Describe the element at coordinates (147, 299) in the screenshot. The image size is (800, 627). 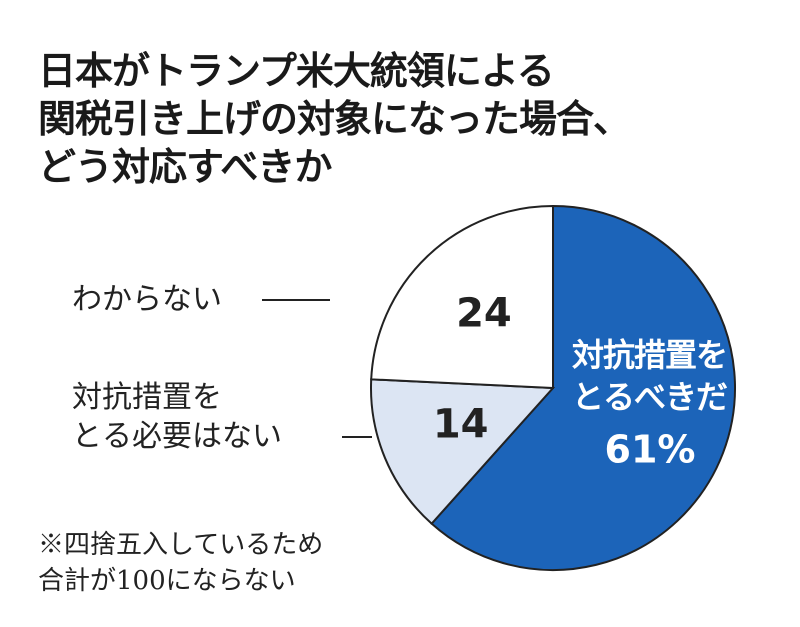
I see `slice-label: わからない` at that location.